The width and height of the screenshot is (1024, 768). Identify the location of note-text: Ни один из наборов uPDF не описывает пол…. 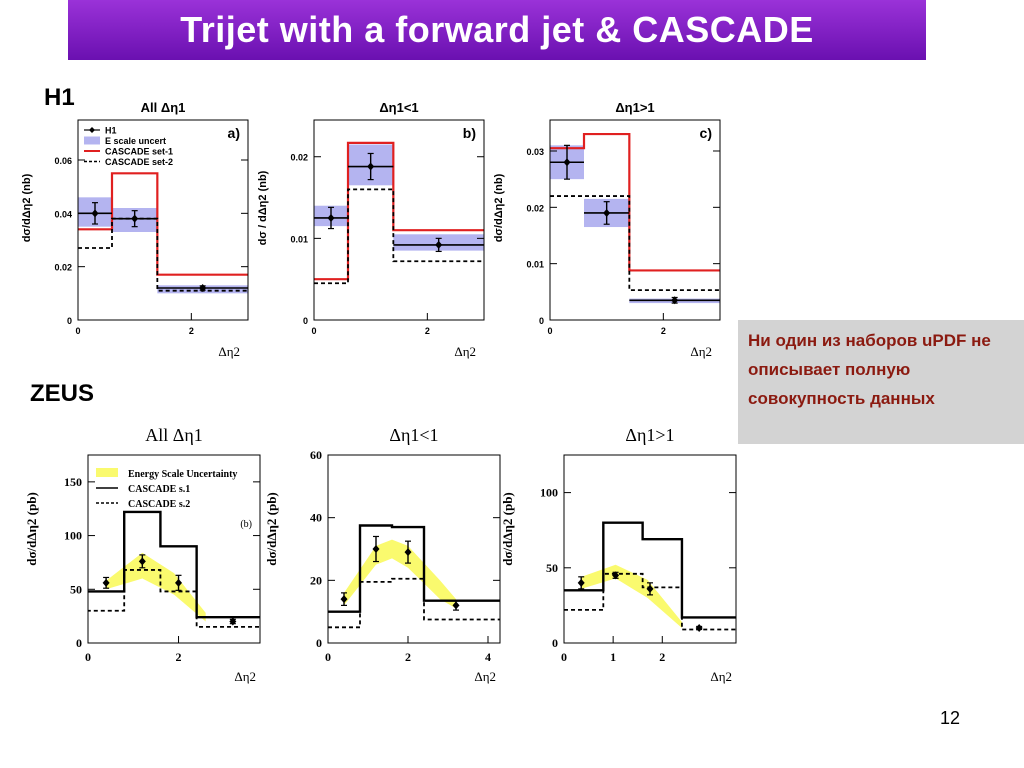
(869, 369).